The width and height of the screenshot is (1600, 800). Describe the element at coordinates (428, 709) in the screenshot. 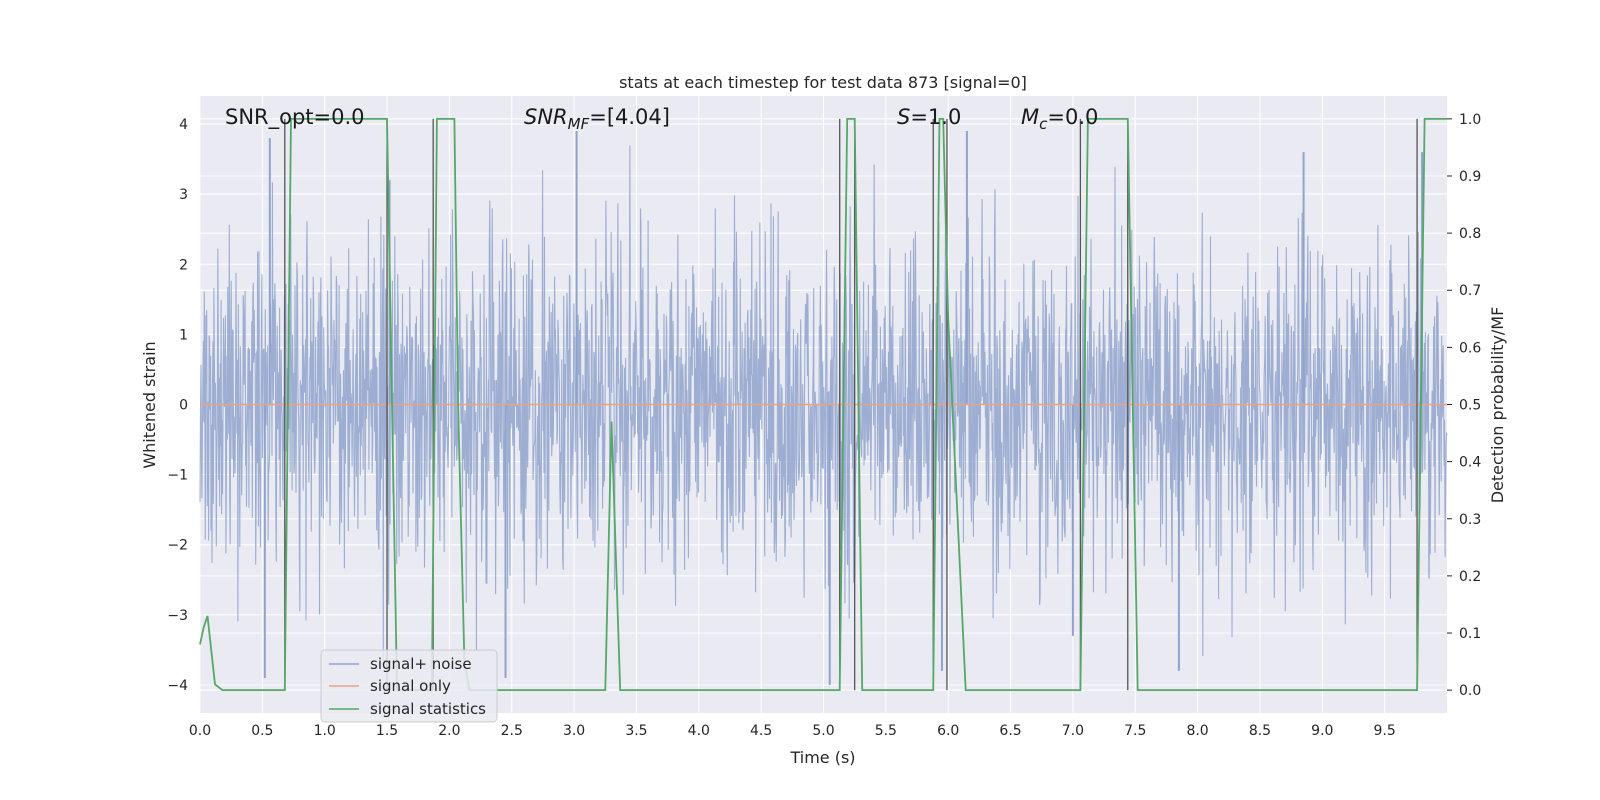

I see `legend-label-signal-statistics: signal statistics` at that location.